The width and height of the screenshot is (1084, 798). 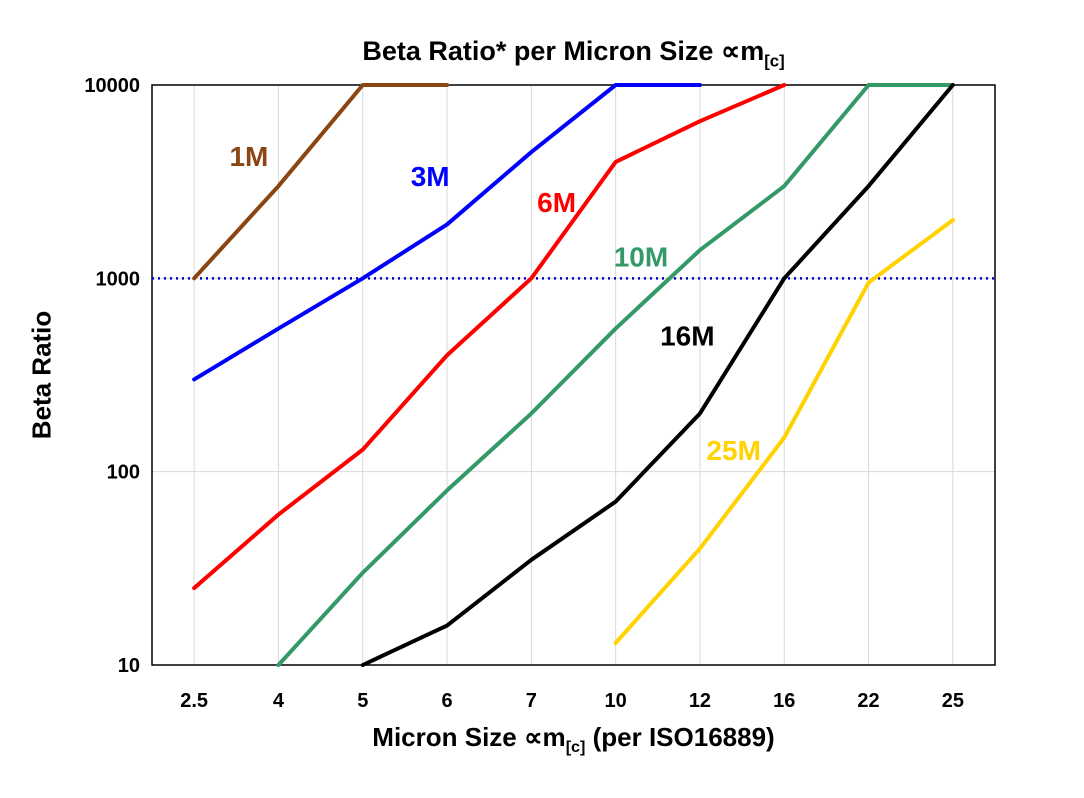 What do you see at coordinates (700, 701) in the screenshot?
I see `x-tick-label: 12` at bounding box center [700, 701].